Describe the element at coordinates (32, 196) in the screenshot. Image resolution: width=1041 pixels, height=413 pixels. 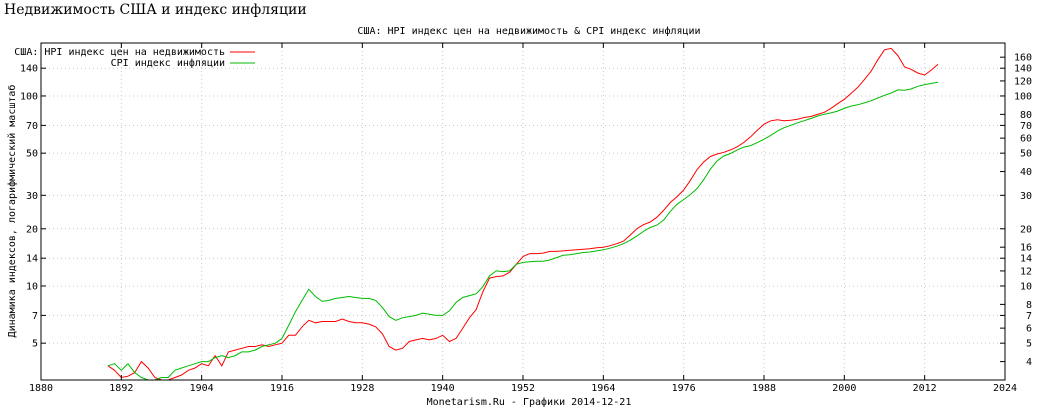
I see `y-tick-label-left: 30` at that location.